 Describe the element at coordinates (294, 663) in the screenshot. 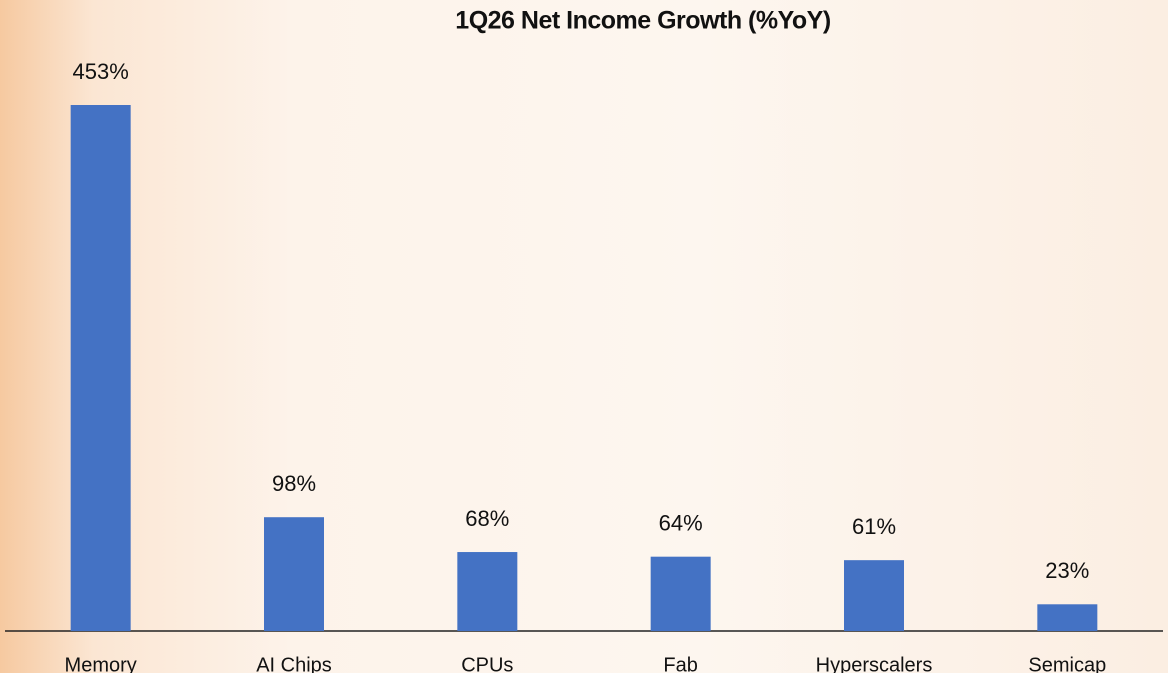

I see `x-tick-label: AI Chips` at that location.